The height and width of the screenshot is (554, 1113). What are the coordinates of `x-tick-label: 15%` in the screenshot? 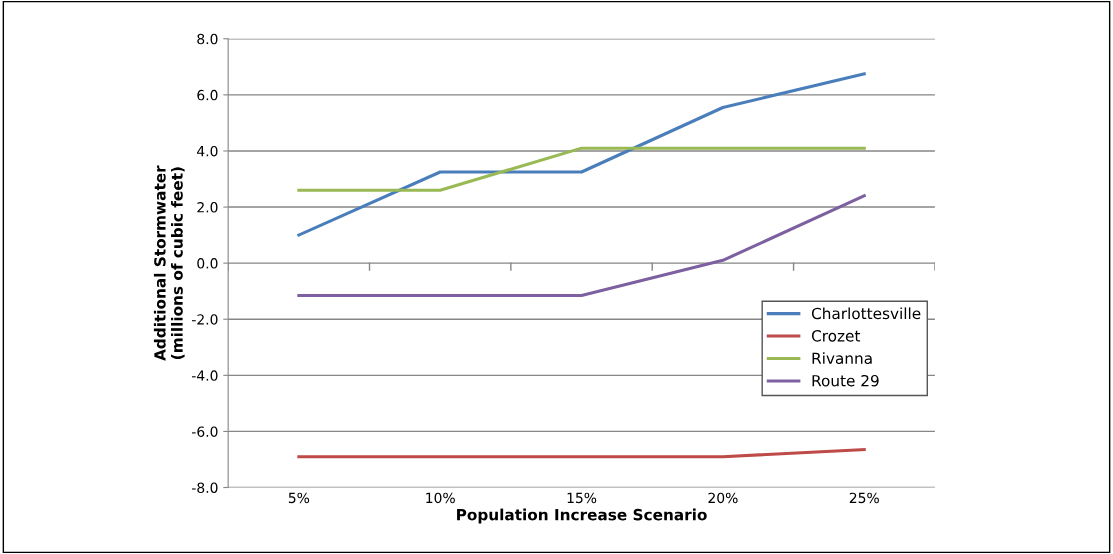 It's located at (582, 498).